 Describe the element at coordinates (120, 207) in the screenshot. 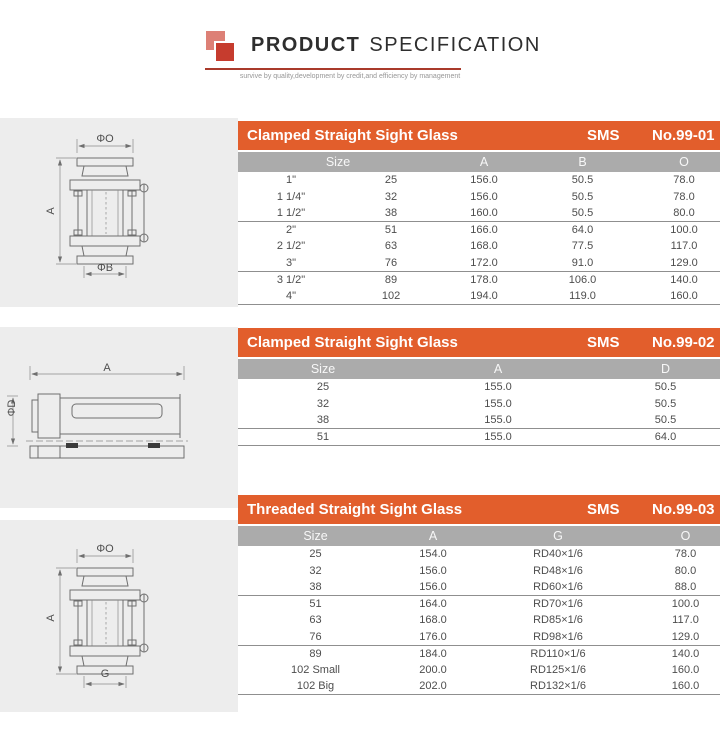

I see `technical-drawing-clamped-sight-glass-front` at that location.